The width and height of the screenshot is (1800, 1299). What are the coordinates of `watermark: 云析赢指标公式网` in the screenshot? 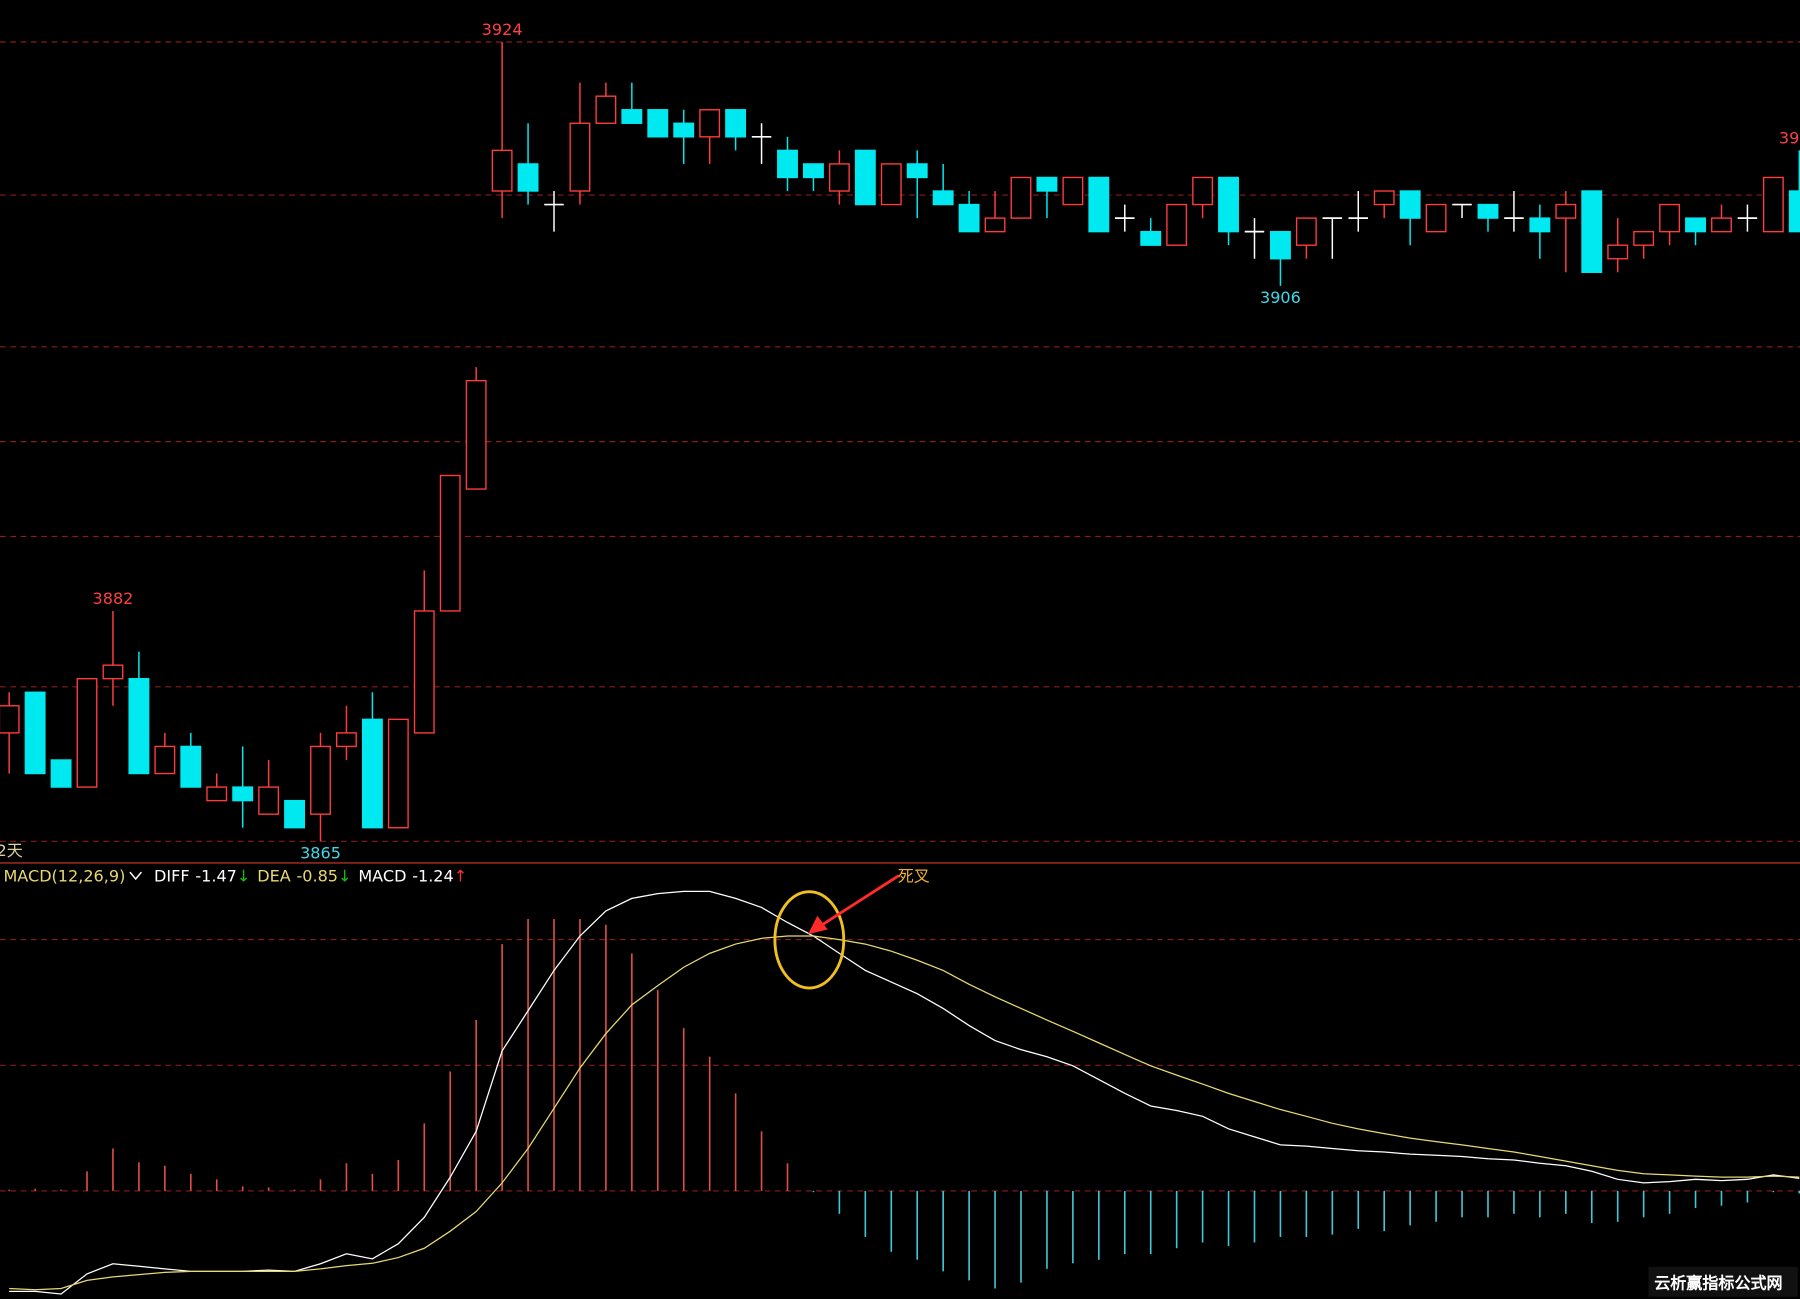 It's located at (1718, 1283).